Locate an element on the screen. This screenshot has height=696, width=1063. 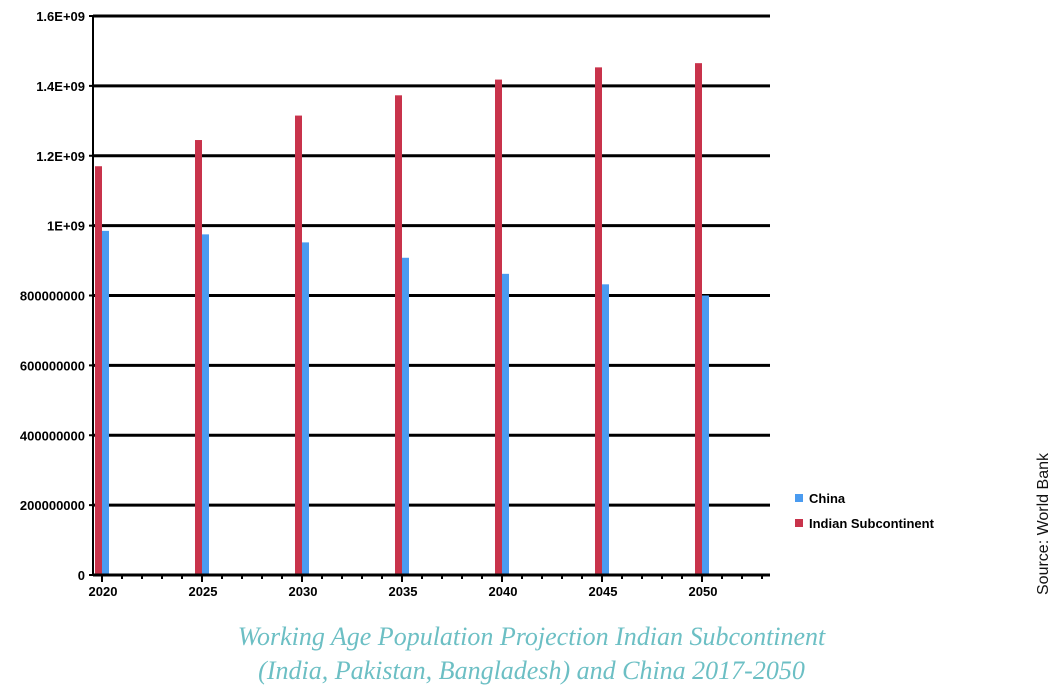
x-tick-label: 2030 is located at coordinates (303, 591).